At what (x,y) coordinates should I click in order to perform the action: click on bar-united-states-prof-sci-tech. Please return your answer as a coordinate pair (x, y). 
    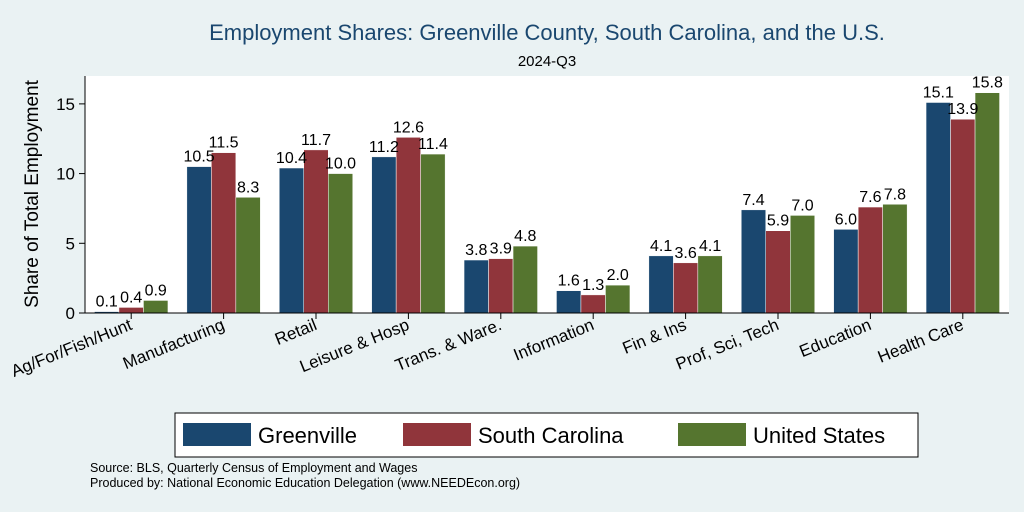
    Looking at the image, I should click on (802, 264).